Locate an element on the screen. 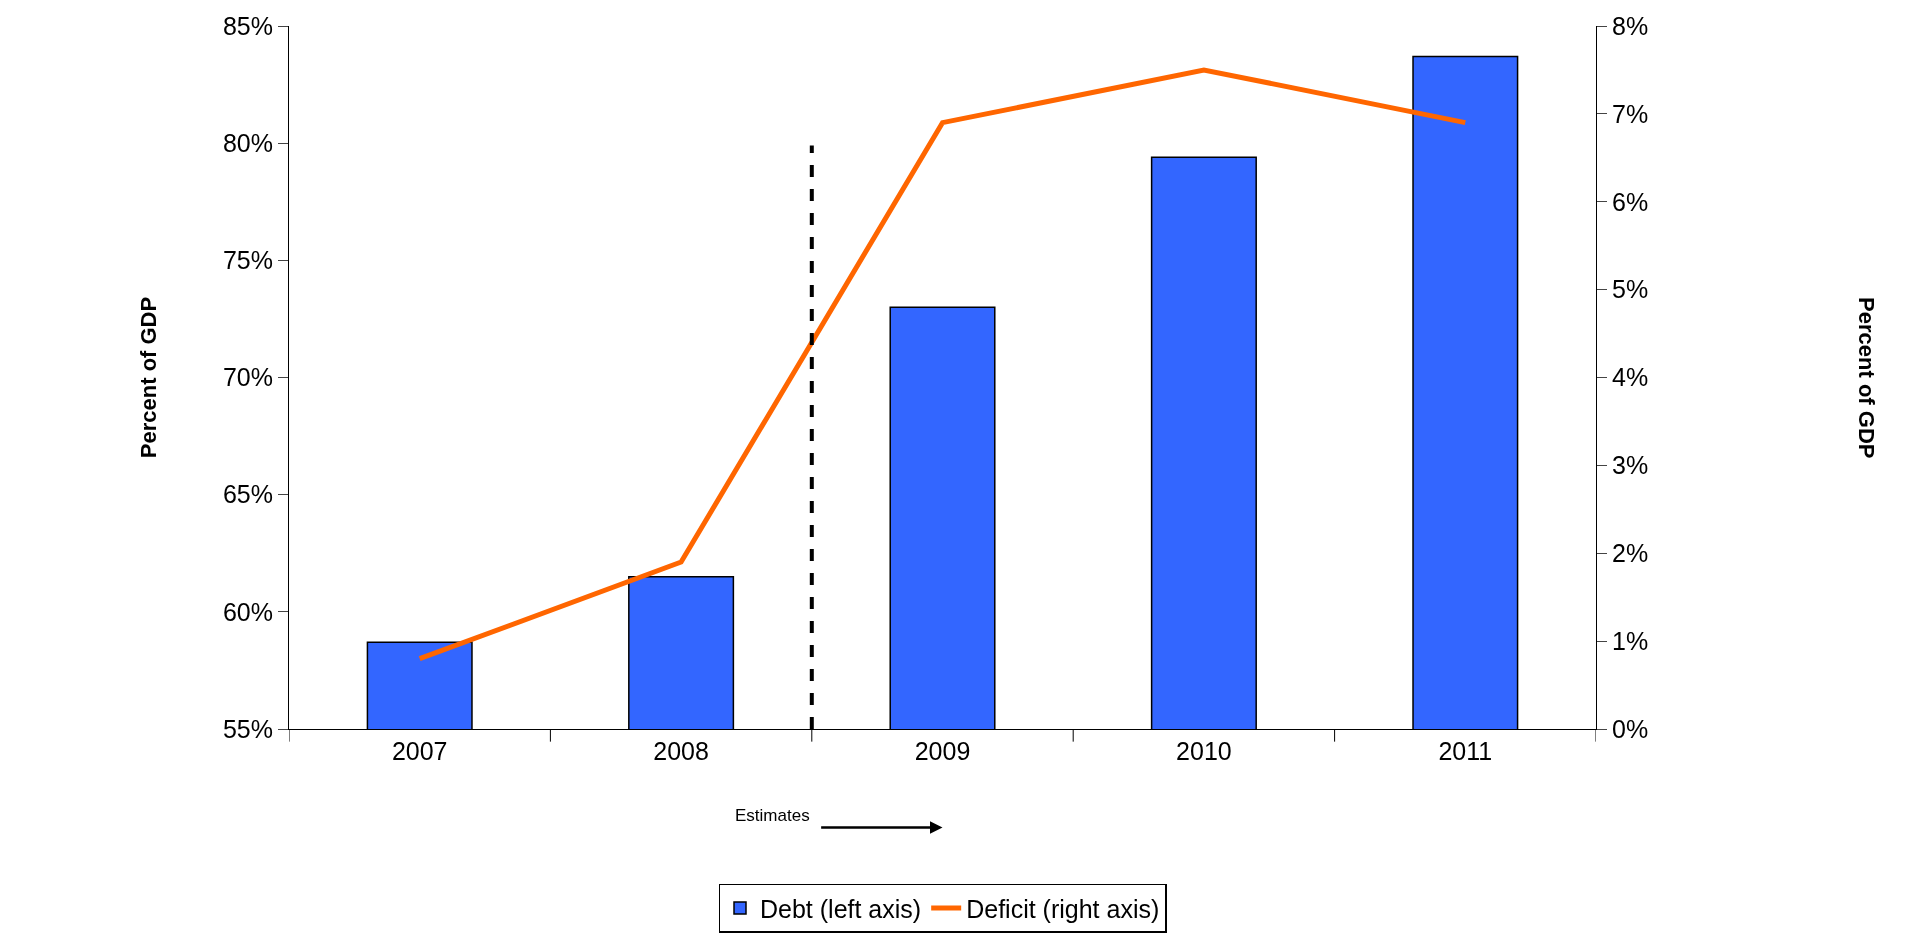  y2-tick-label: 3% is located at coordinates (1630, 465).